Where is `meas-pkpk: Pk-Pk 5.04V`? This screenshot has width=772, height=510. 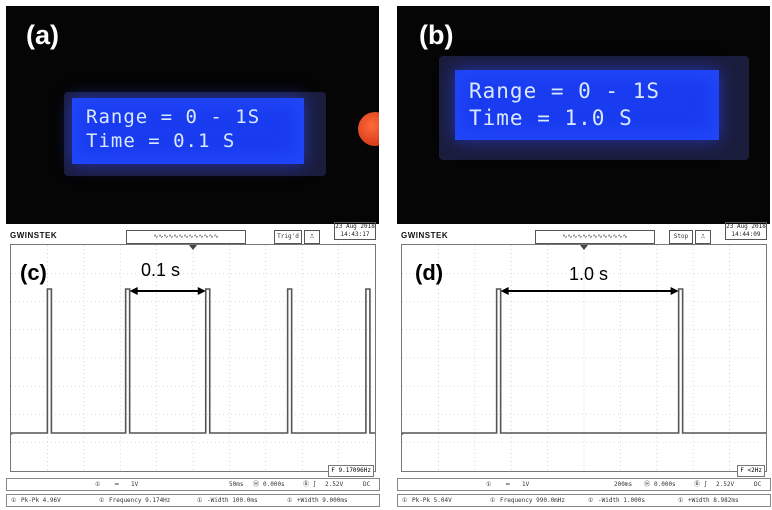 meas-pkpk: Pk-Pk 5.04V is located at coordinates (432, 500).